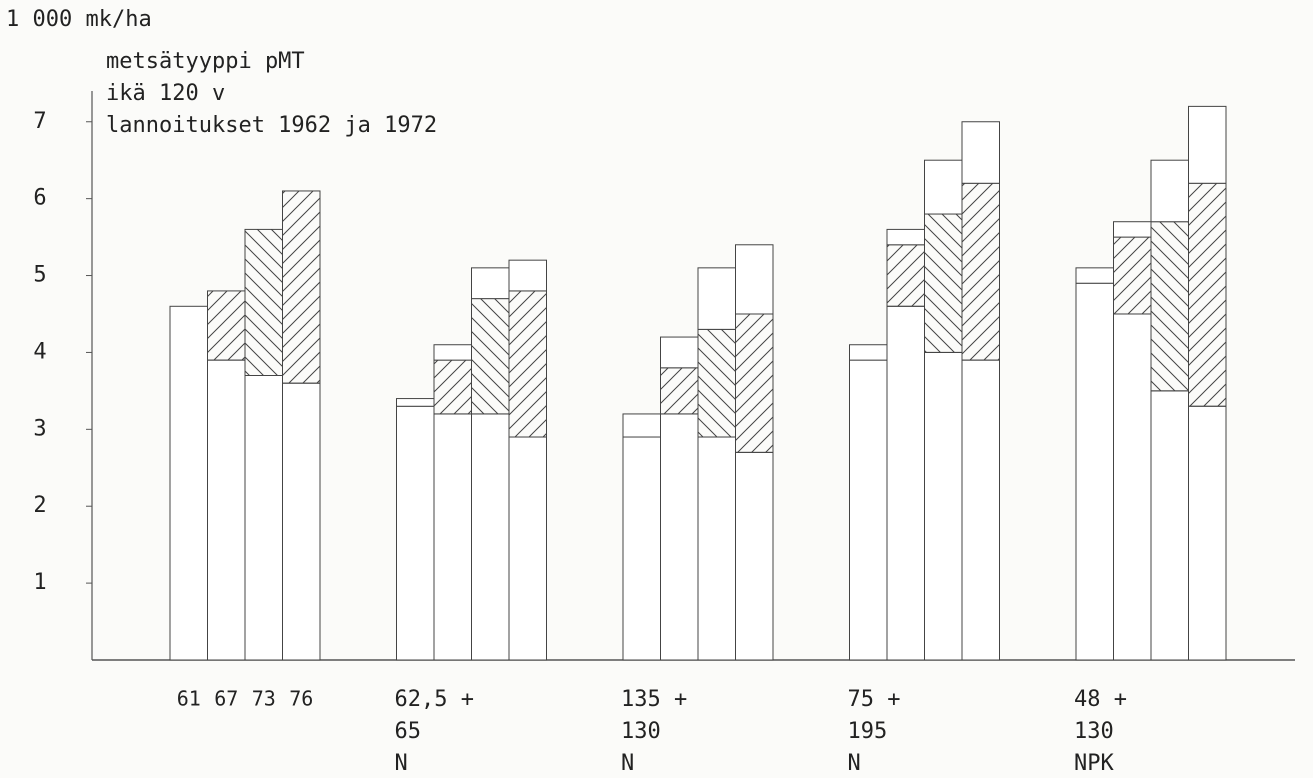 This screenshot has height=778, width=1313. I want to click on x-tick-label: 67, so click(226, 699).